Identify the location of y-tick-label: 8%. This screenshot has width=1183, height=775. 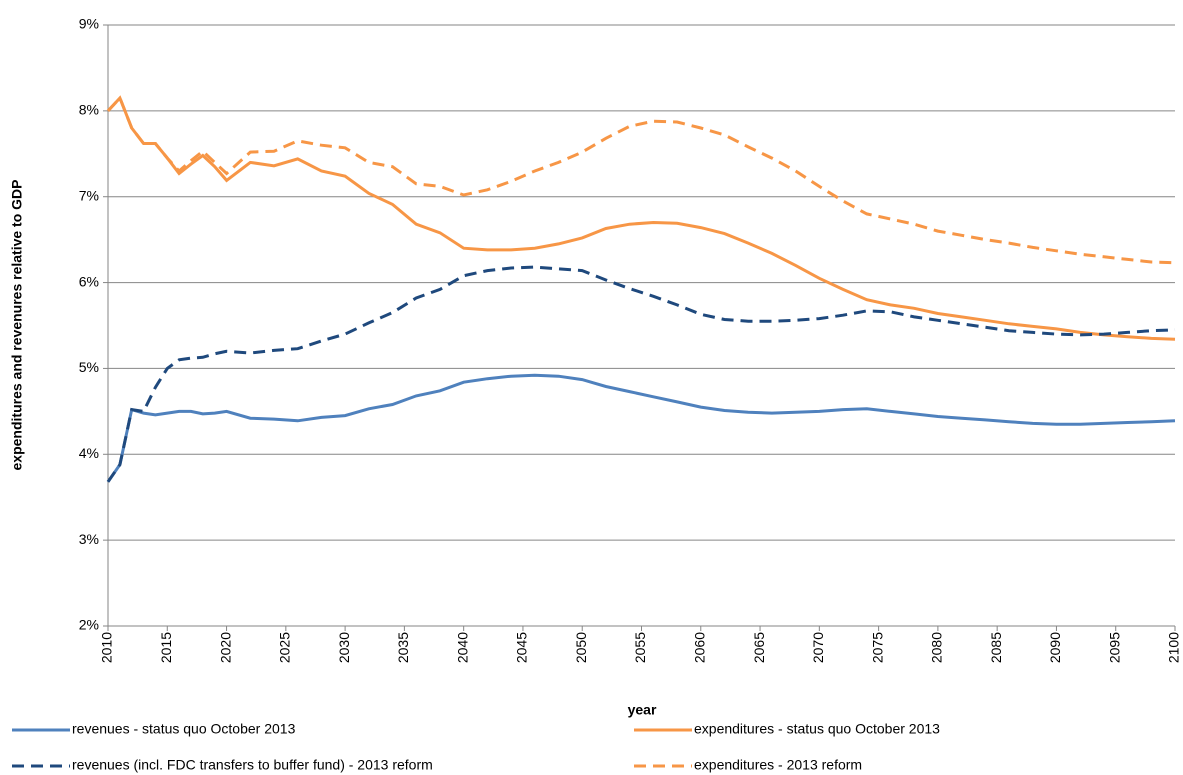
(89, 110).